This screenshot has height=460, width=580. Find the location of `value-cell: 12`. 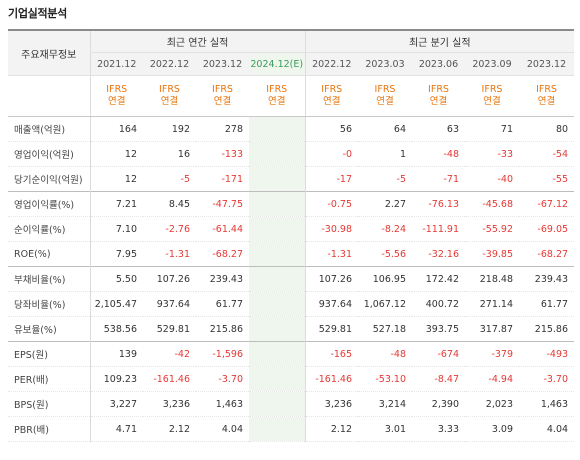

value-cell: 12 is located at coordinates (116, 179).